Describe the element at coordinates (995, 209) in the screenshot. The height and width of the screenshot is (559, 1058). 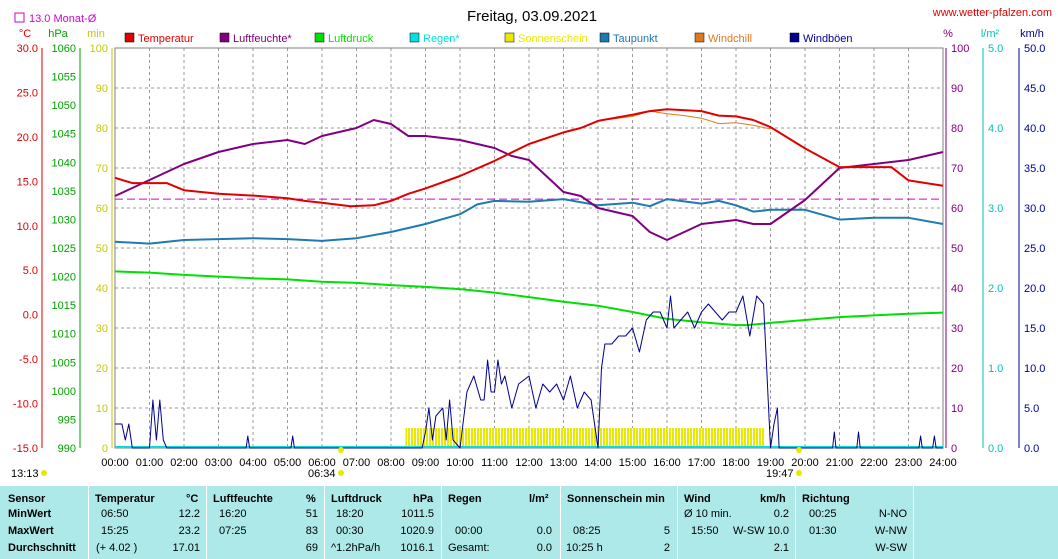
I see `rain-tick-label: 3.0` at that location.